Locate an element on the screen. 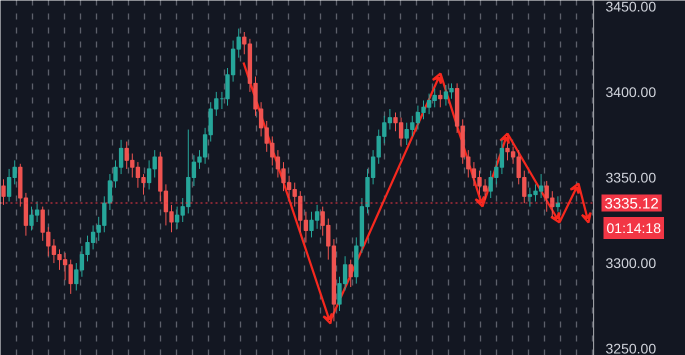 The height and width of the screenshot is (355, 685). y-tick-label: 3250.00 is located at coordinates (631, 347).